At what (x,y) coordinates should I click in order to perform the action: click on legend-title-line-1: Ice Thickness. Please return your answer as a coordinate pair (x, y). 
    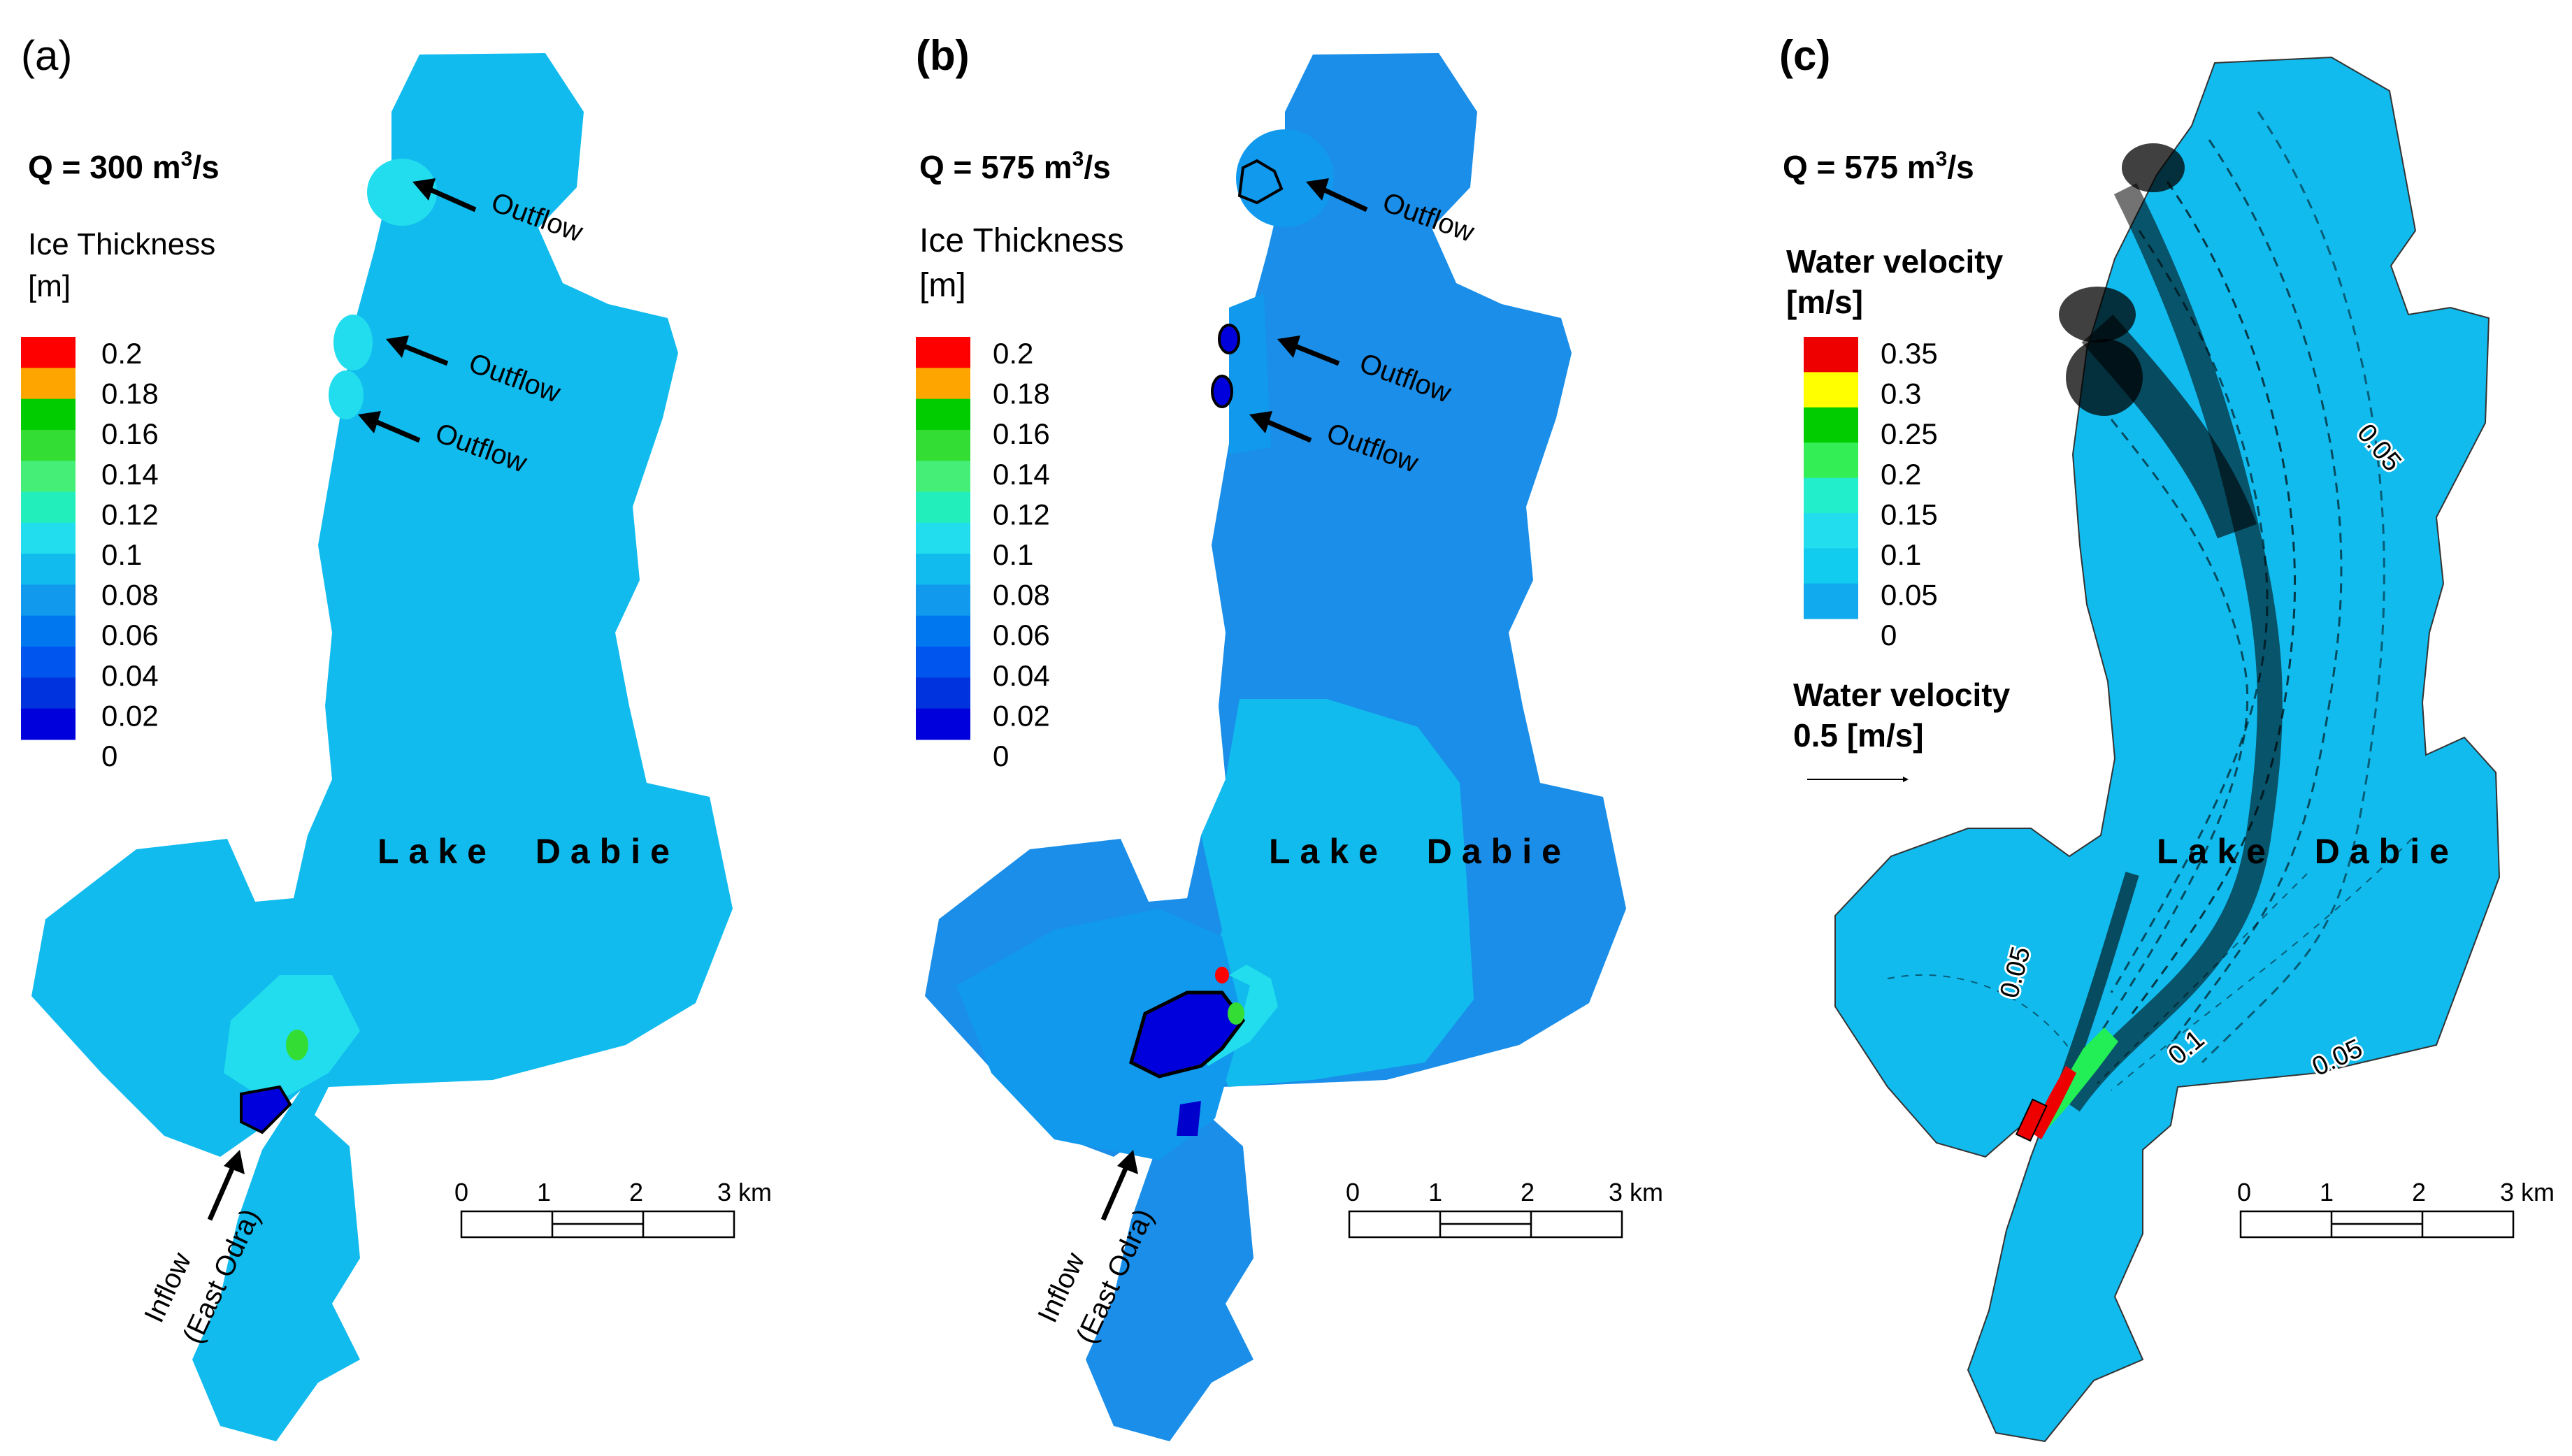
    Looking at the image, I should click on (1021, 240).